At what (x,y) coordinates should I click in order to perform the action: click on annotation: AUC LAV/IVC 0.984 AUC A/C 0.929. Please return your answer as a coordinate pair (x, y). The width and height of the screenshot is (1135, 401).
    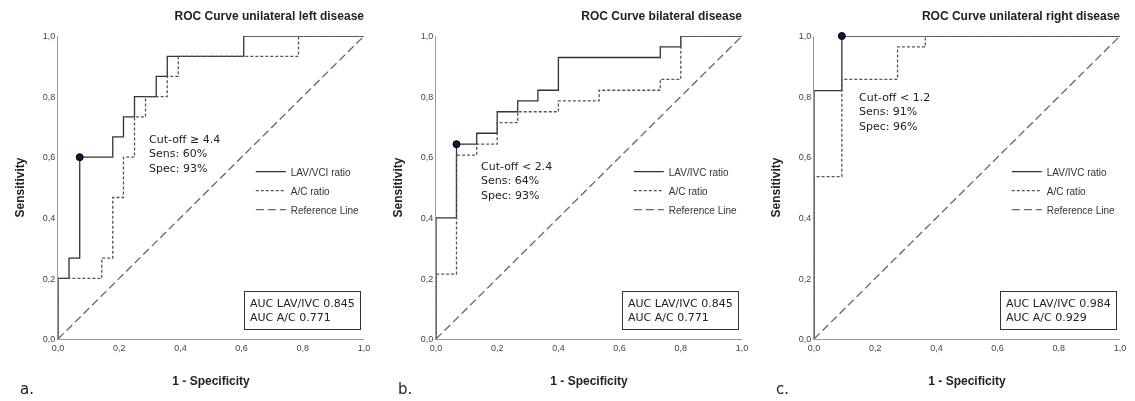
    Looking at the image, I should click on (1058, 311).